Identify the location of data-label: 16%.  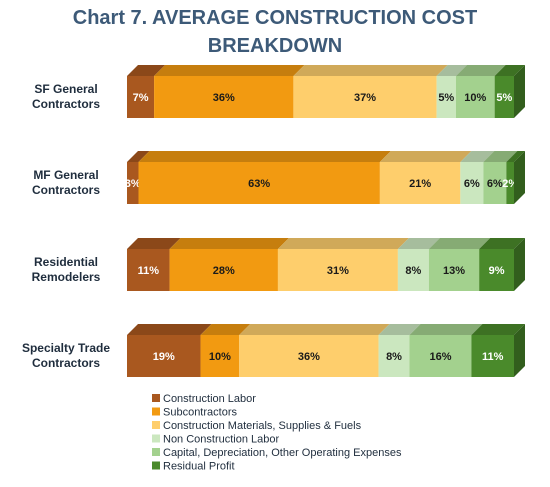
(440, 357).